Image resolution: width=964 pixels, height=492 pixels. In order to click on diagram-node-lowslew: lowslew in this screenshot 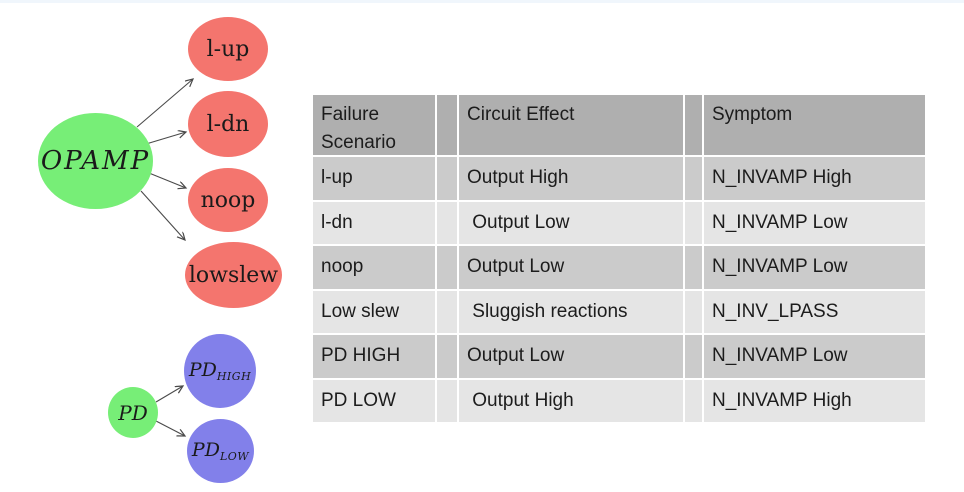, I will do `click(233, 275)`.